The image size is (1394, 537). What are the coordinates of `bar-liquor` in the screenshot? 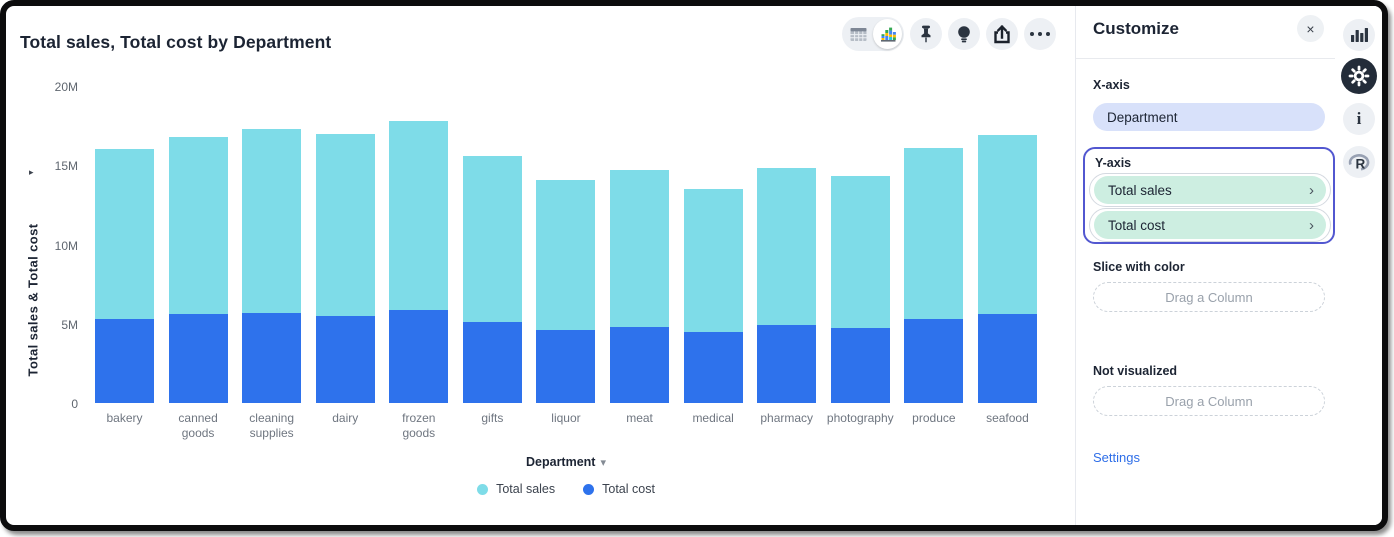 It's located at (566, 291).